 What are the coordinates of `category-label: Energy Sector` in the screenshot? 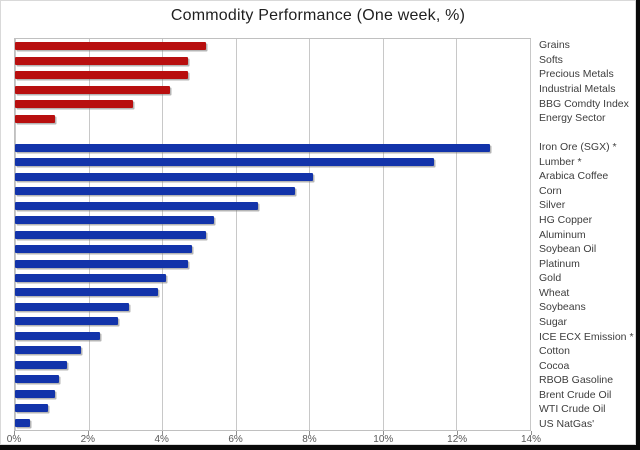 It's located at (572, 118).